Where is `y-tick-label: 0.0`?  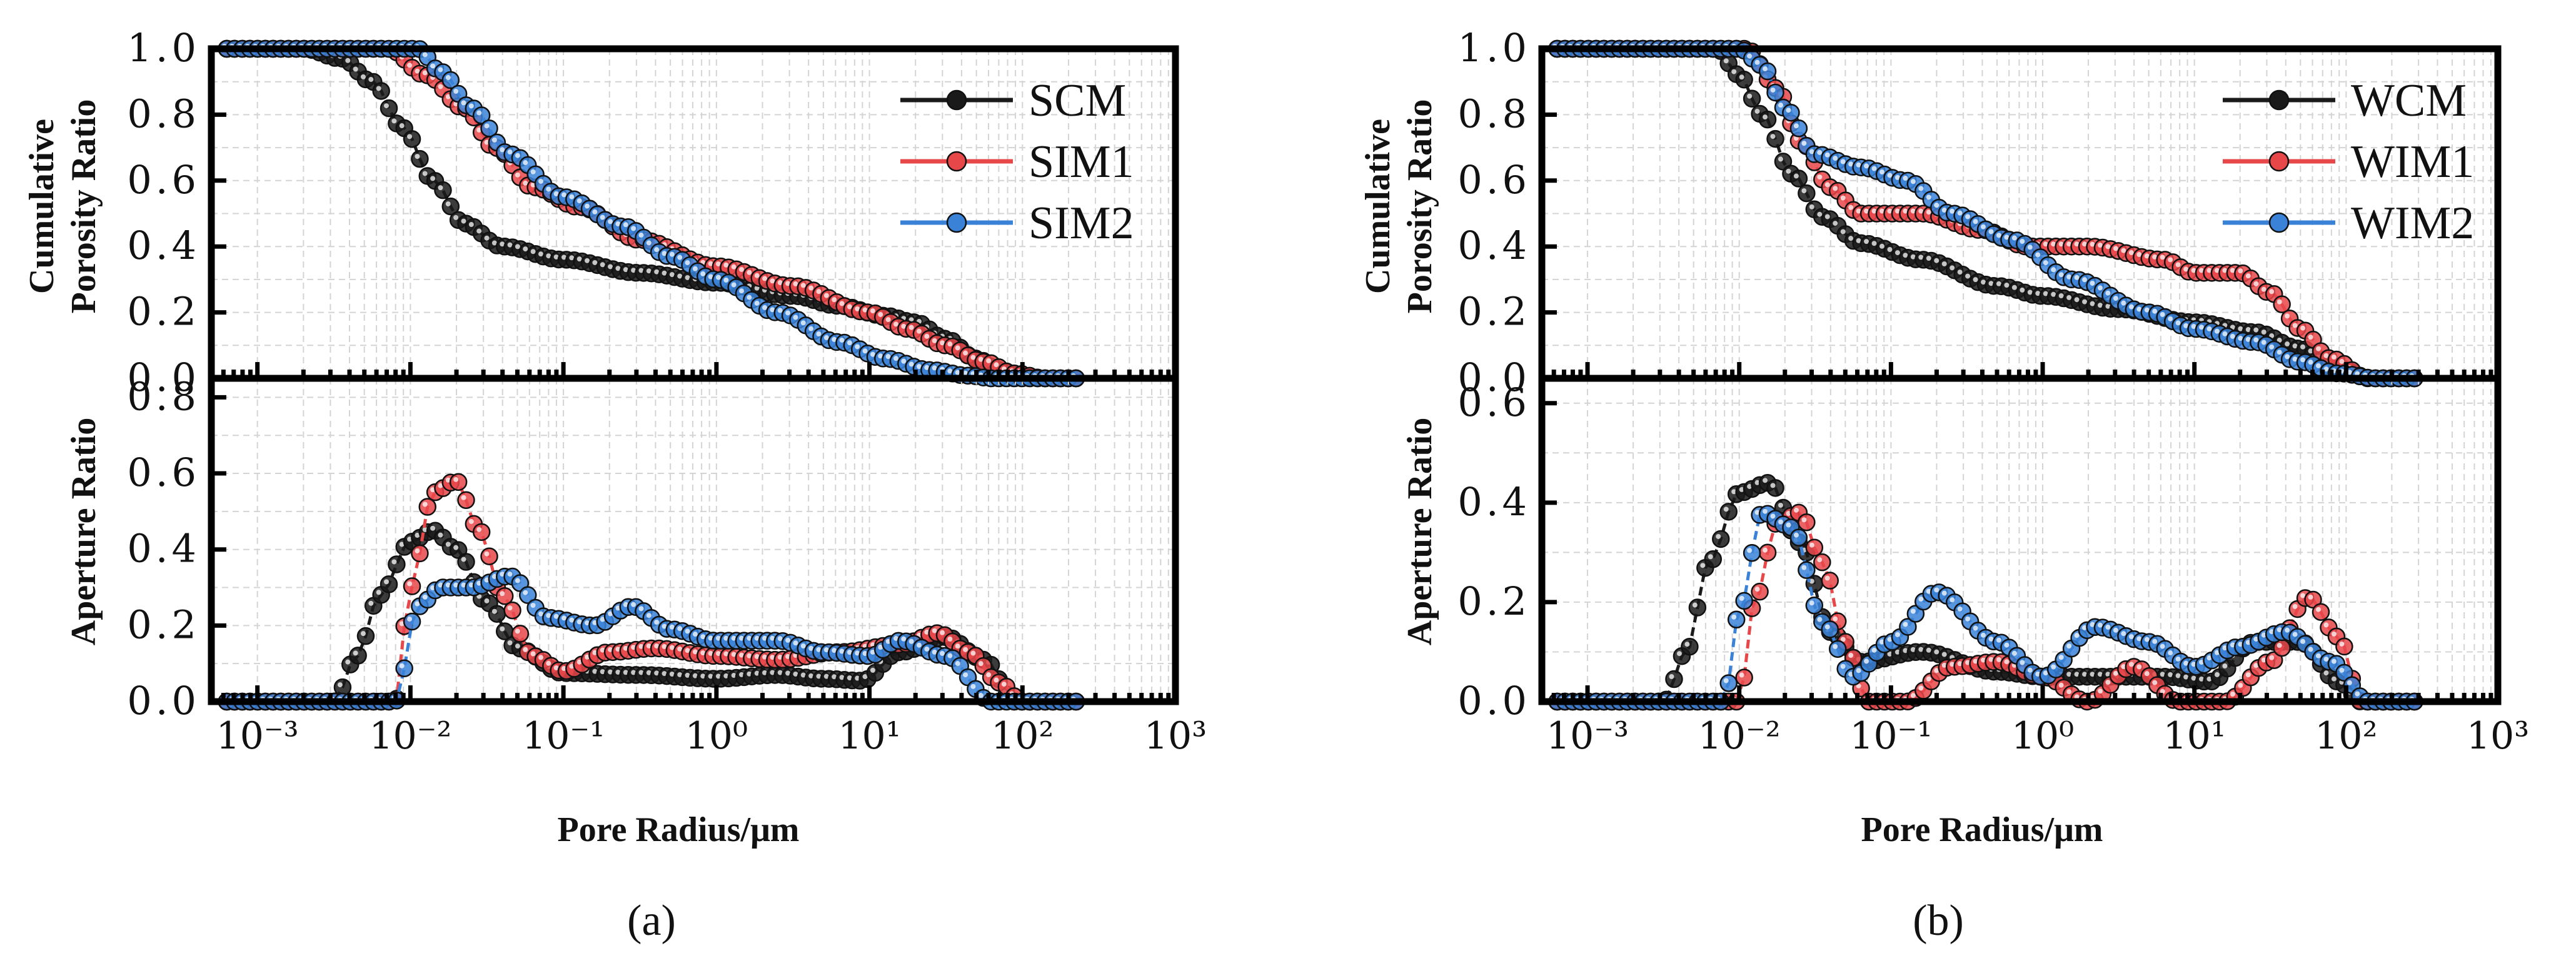 y-tick-label: 0.0 is located at coordinates (163, 700).